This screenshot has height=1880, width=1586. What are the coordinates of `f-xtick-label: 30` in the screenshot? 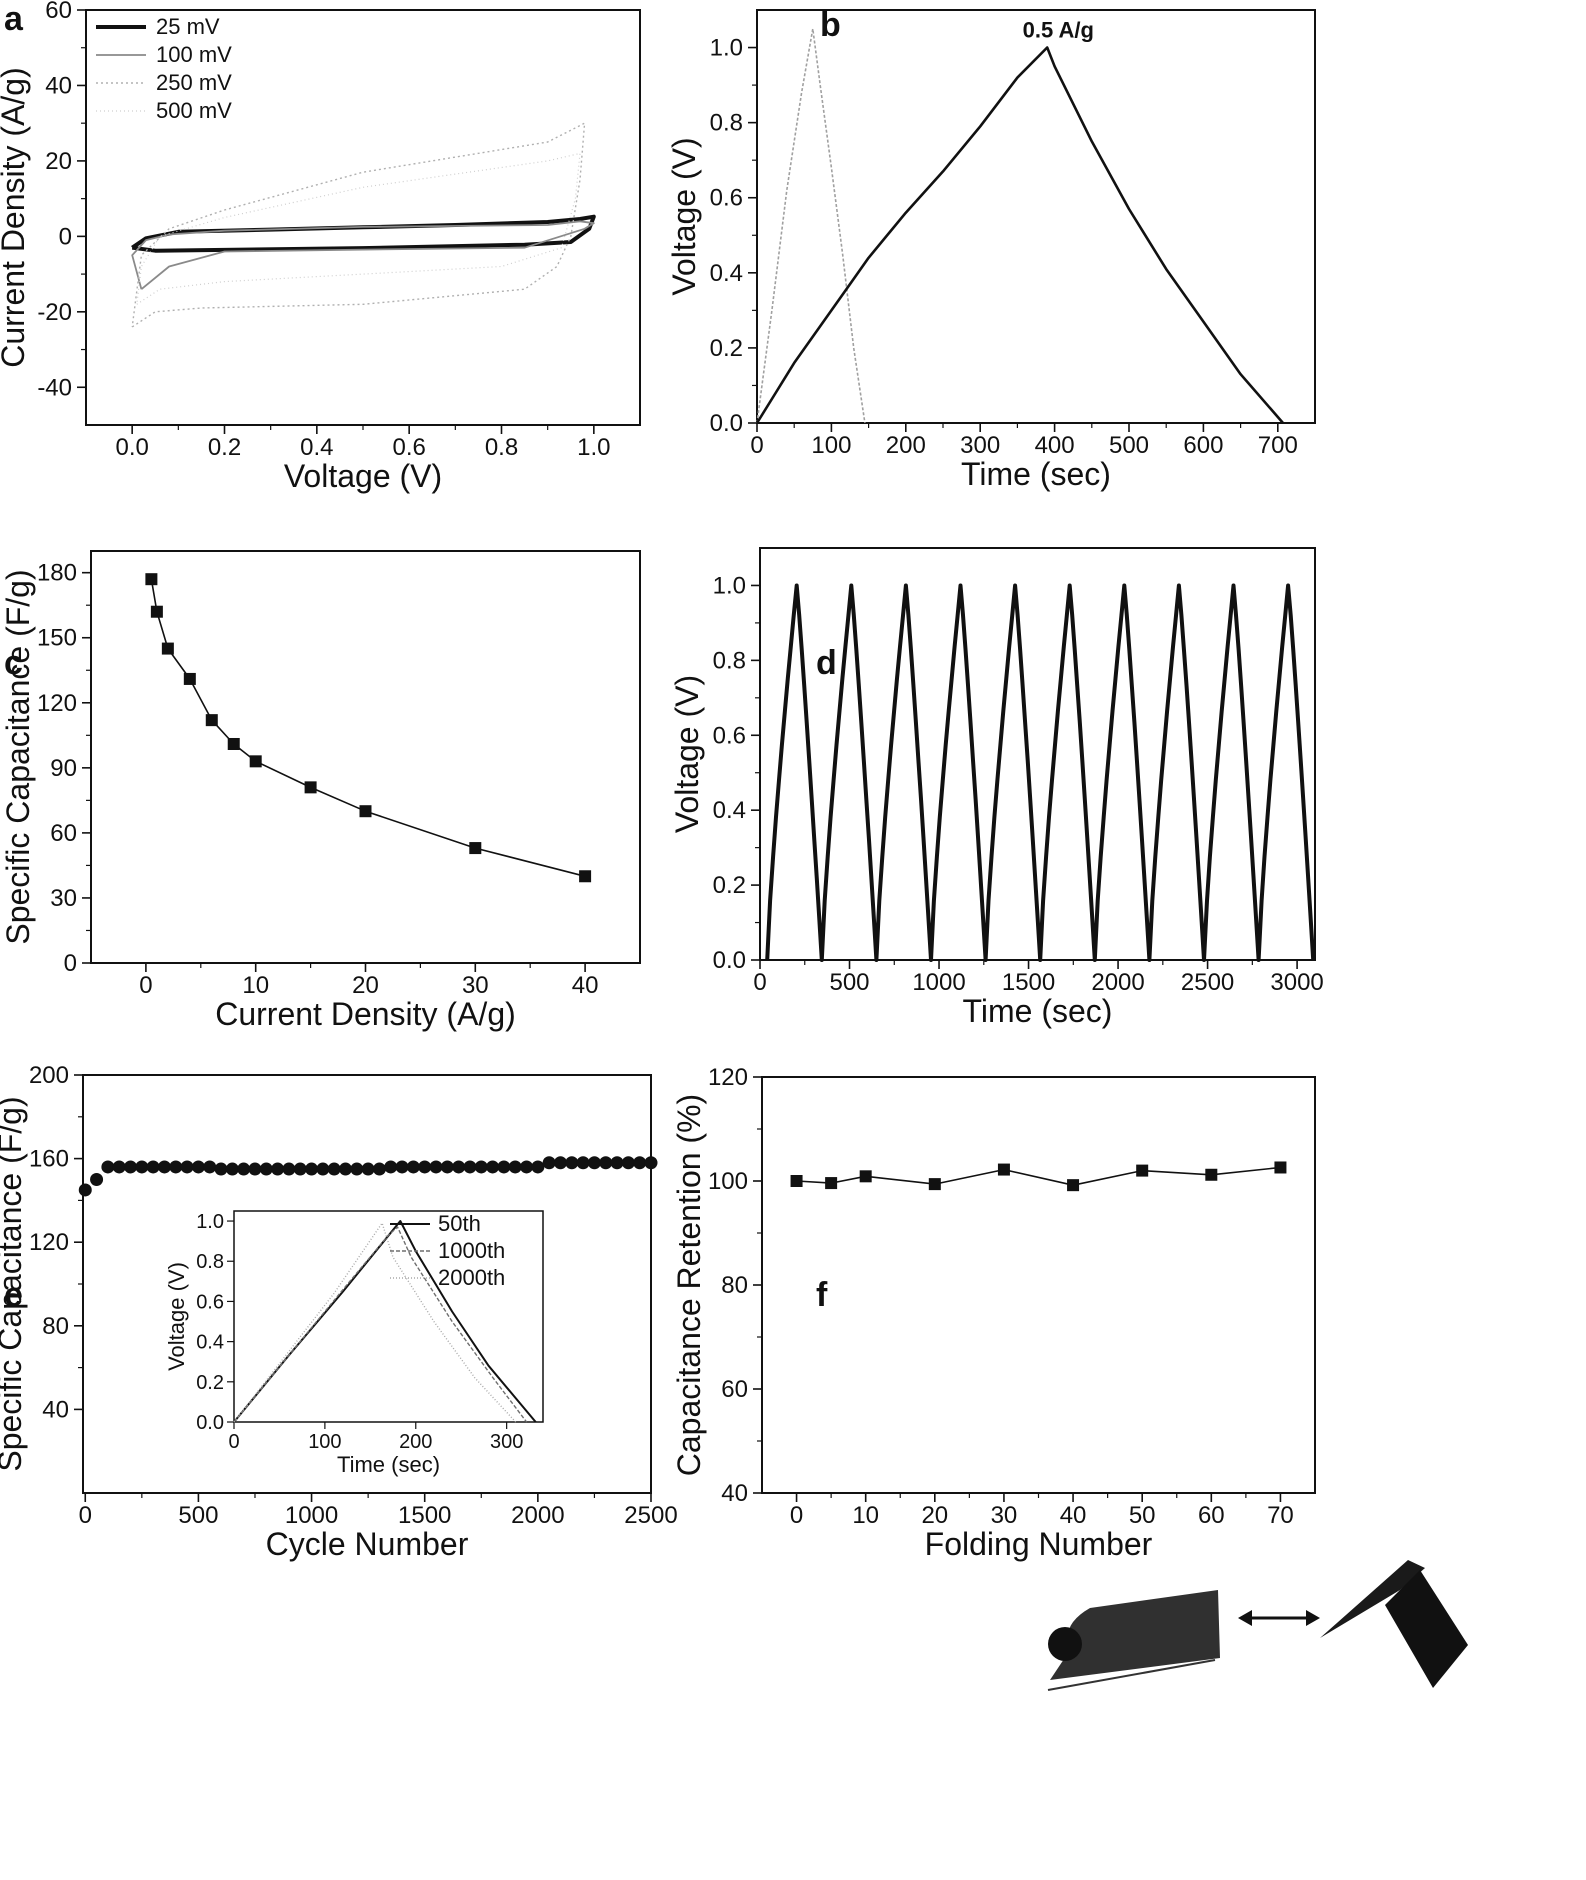 It's located at (1004, 1515).